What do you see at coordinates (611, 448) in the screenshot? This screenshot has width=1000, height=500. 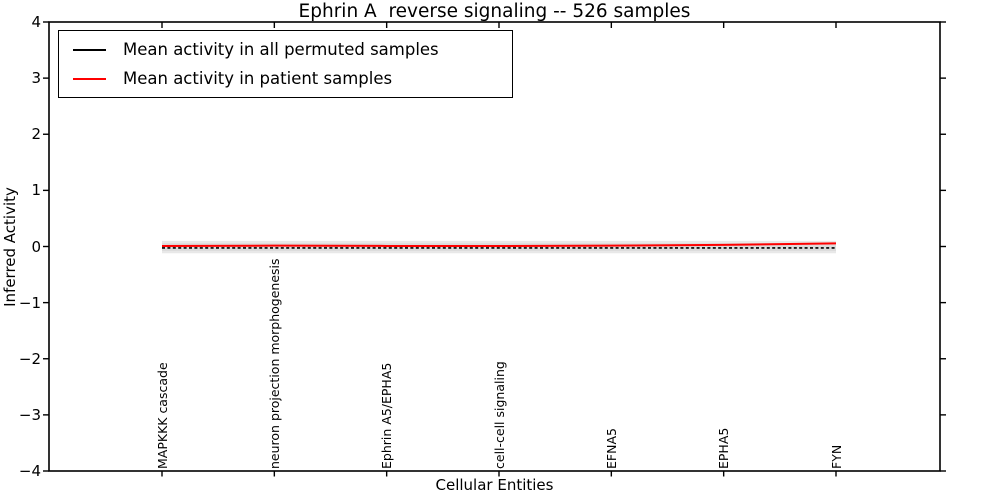 I see `x-tick-label: EFNA5` at bounding box center [611, 448].